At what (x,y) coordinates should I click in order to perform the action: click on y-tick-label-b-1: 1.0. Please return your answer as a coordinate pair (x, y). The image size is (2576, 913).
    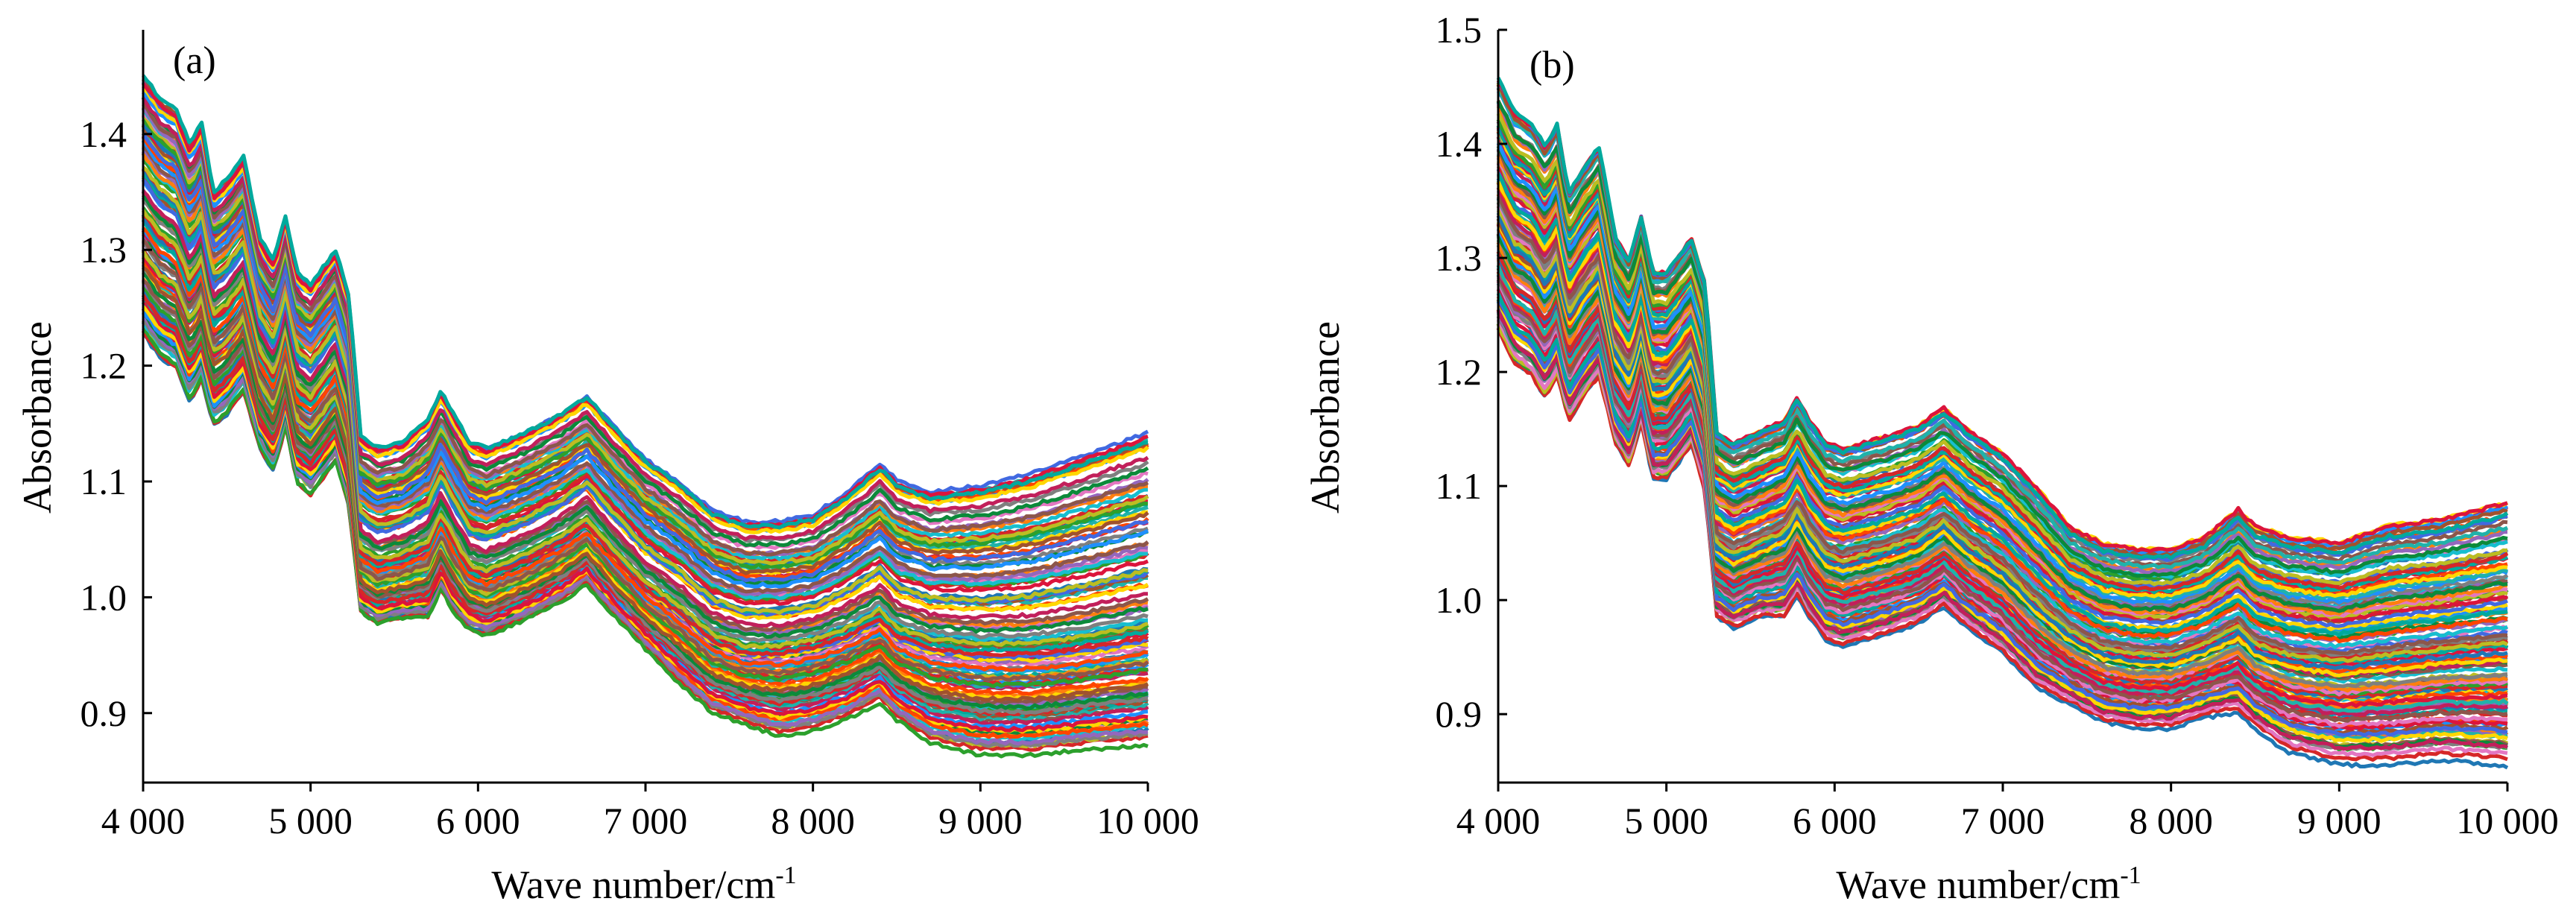
    Looking at the image, I should click on (1459, 600).